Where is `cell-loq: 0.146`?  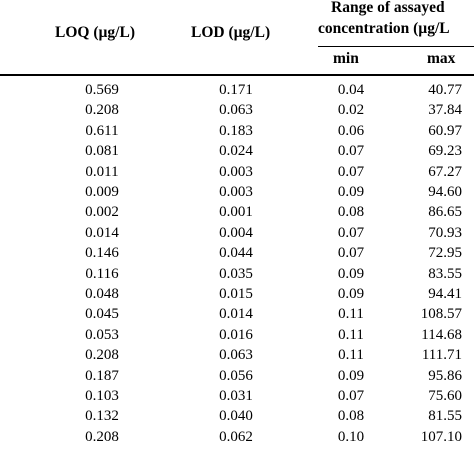
cell-loq: 0.146 is located at coordinates (102, 253).